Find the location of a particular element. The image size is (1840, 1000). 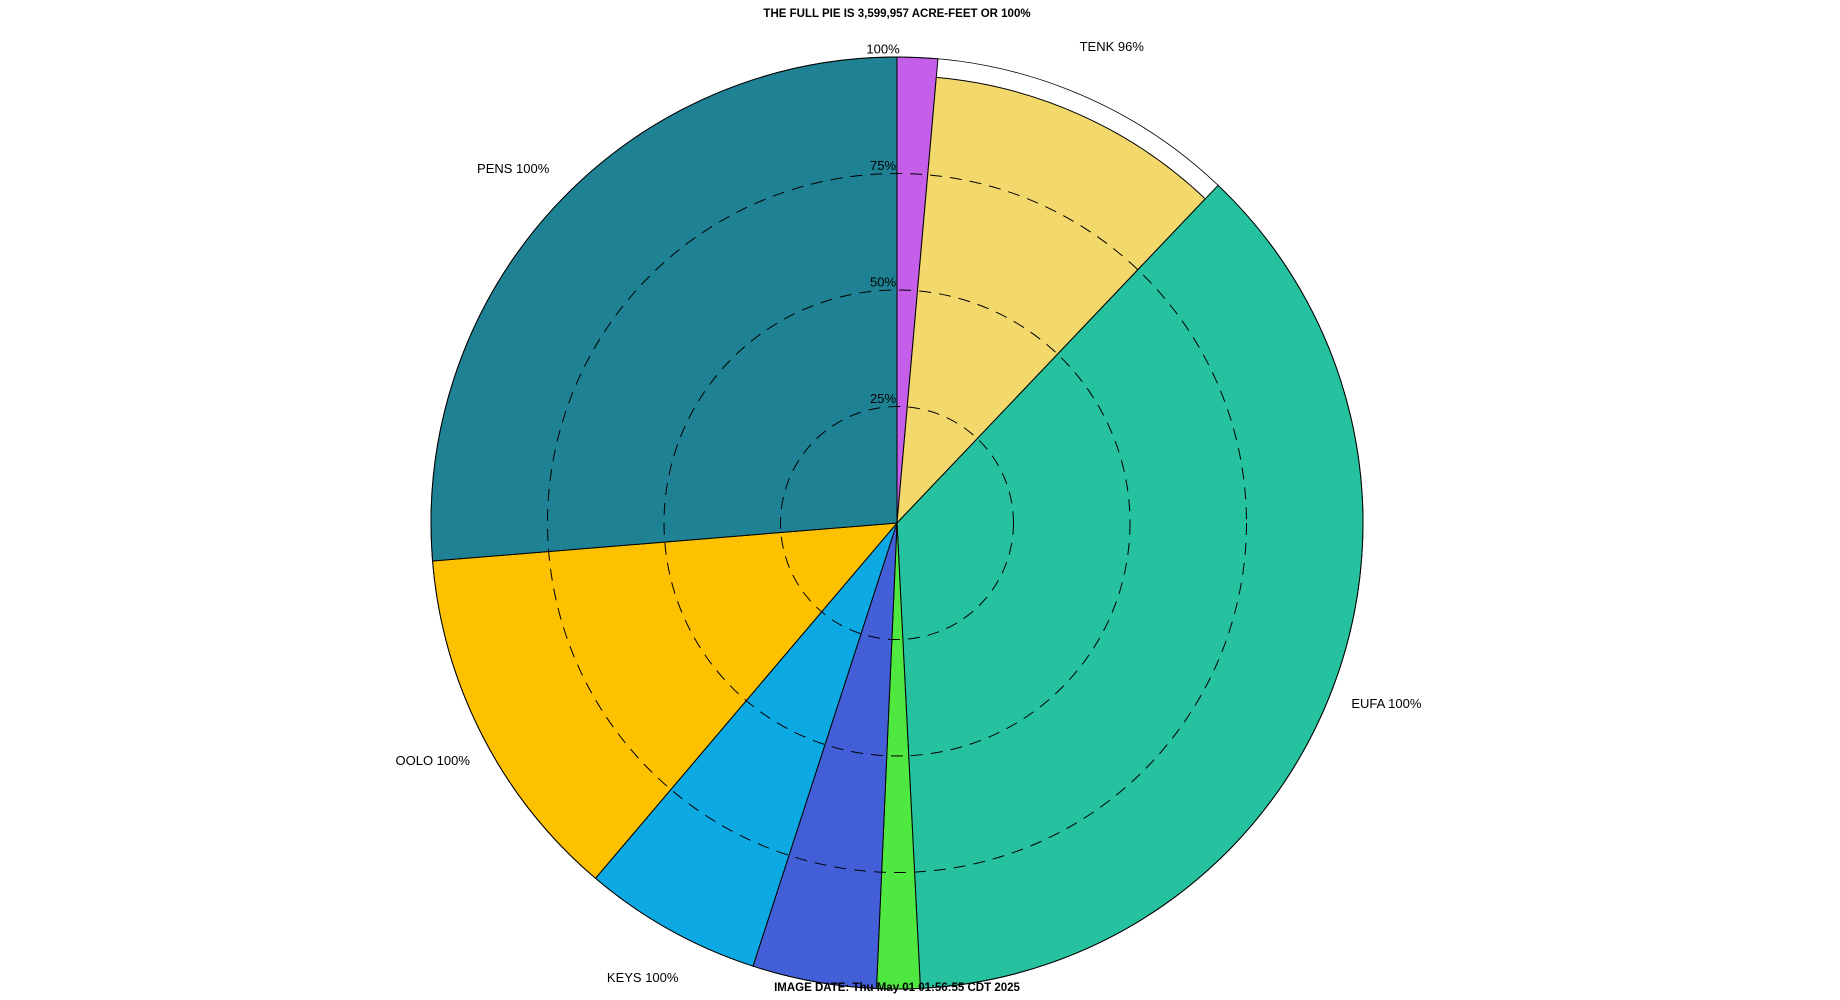

grid-ring is located at coordinates (897, 523).